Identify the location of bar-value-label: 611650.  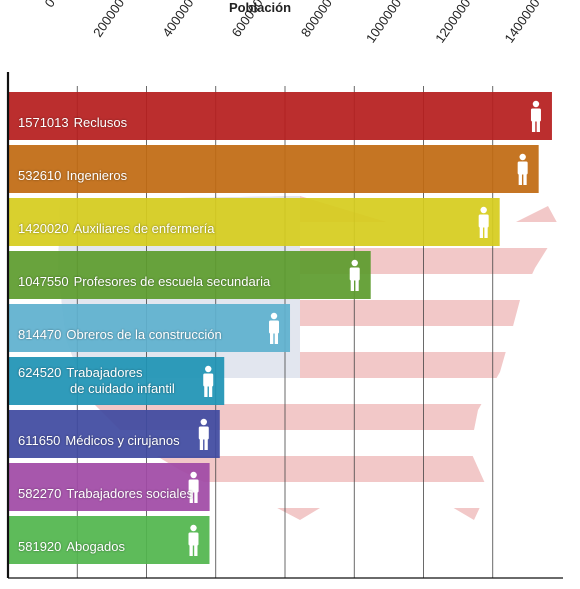
(39, 440).